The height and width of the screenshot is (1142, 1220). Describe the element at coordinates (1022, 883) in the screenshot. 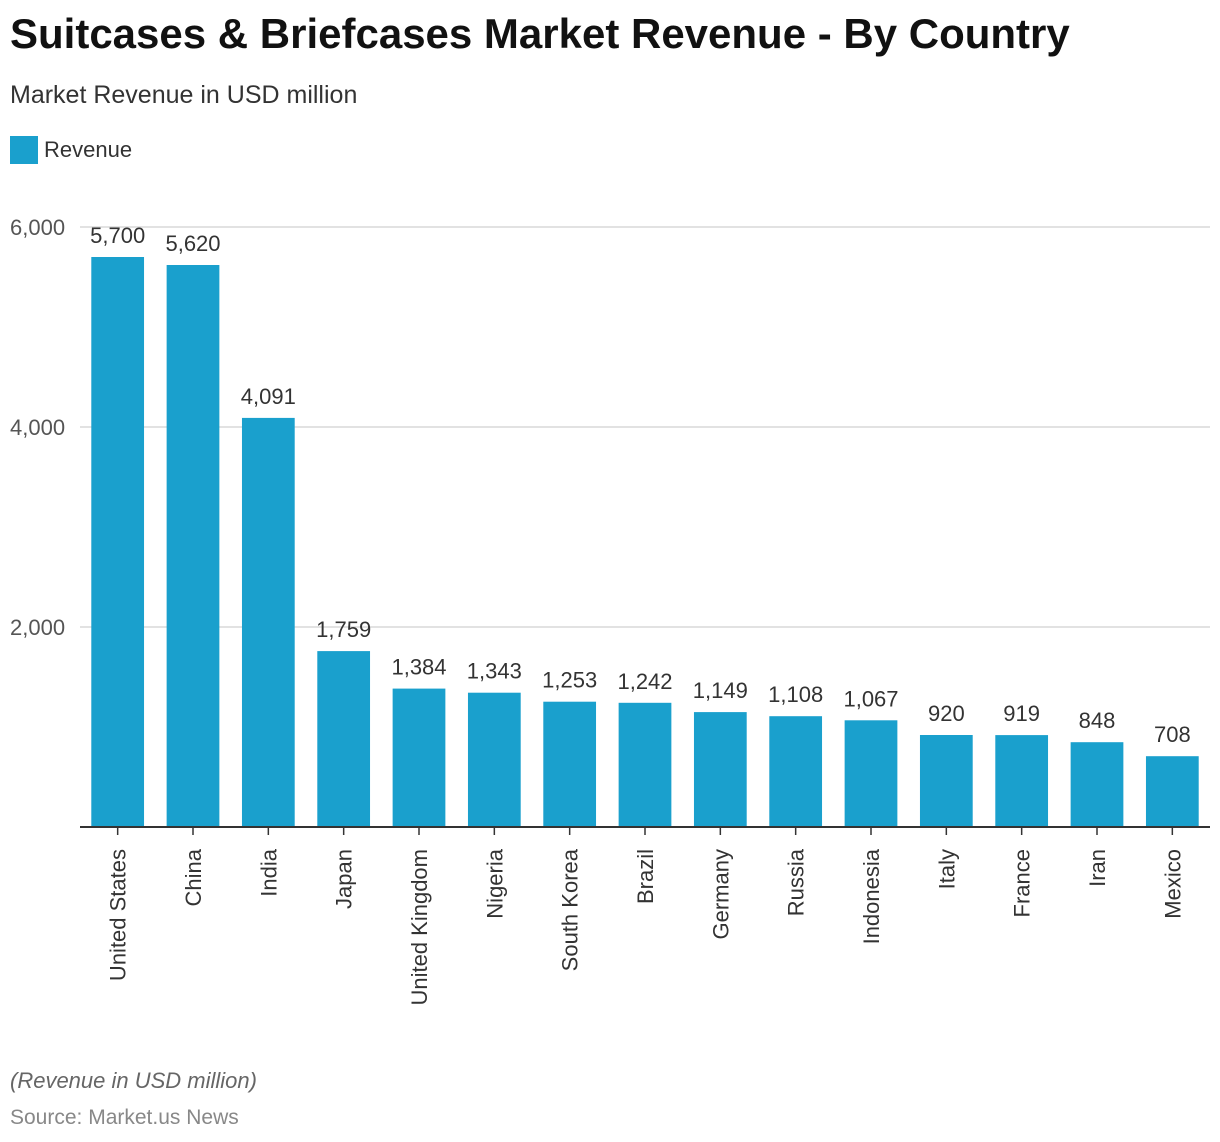

I see `category-label: France` at that location.